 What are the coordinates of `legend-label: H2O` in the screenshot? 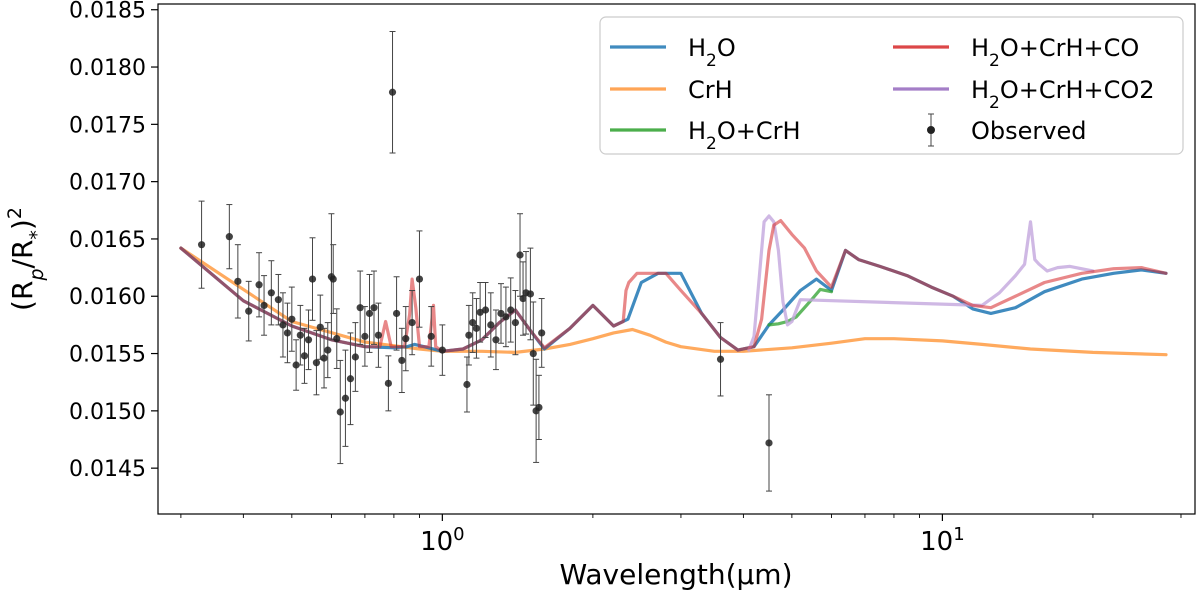 It's located at (712, 52).